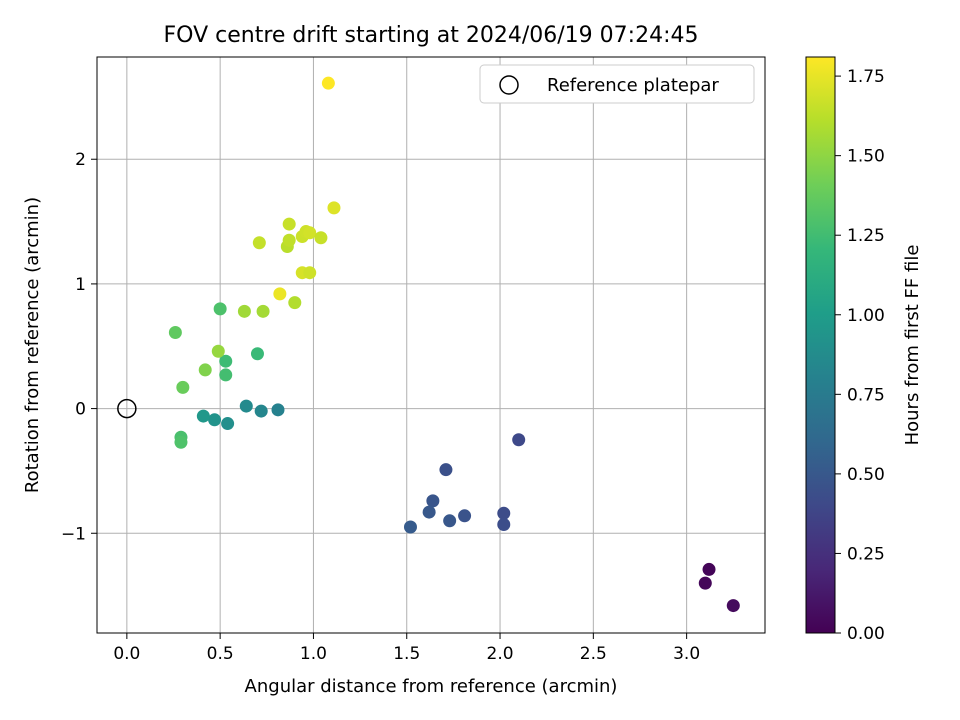  Describe the element at coordinates (593, 654) in the screenshot. I see `x-tick-label: 2.5` at that location.